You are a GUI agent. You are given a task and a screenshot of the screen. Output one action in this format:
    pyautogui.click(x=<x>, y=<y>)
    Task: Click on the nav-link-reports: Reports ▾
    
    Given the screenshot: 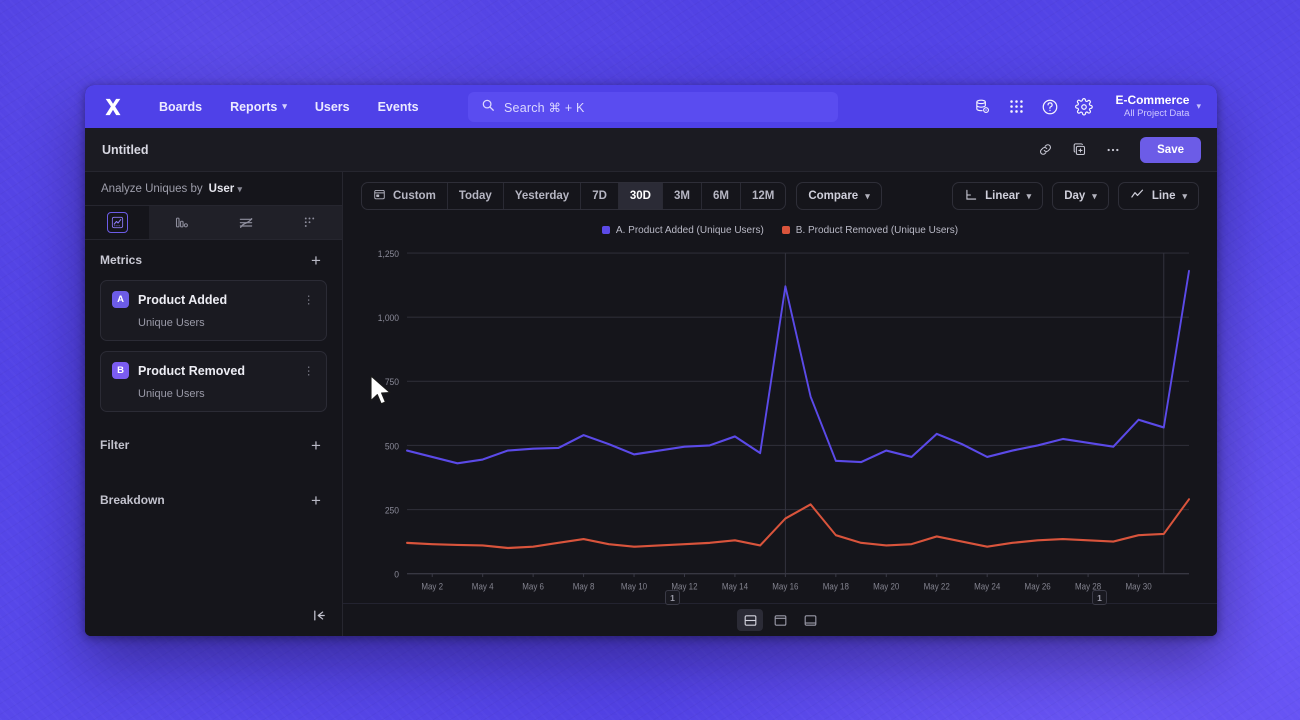 What is the action you would take?
    pyautogui.click(x=258, y=107)
    